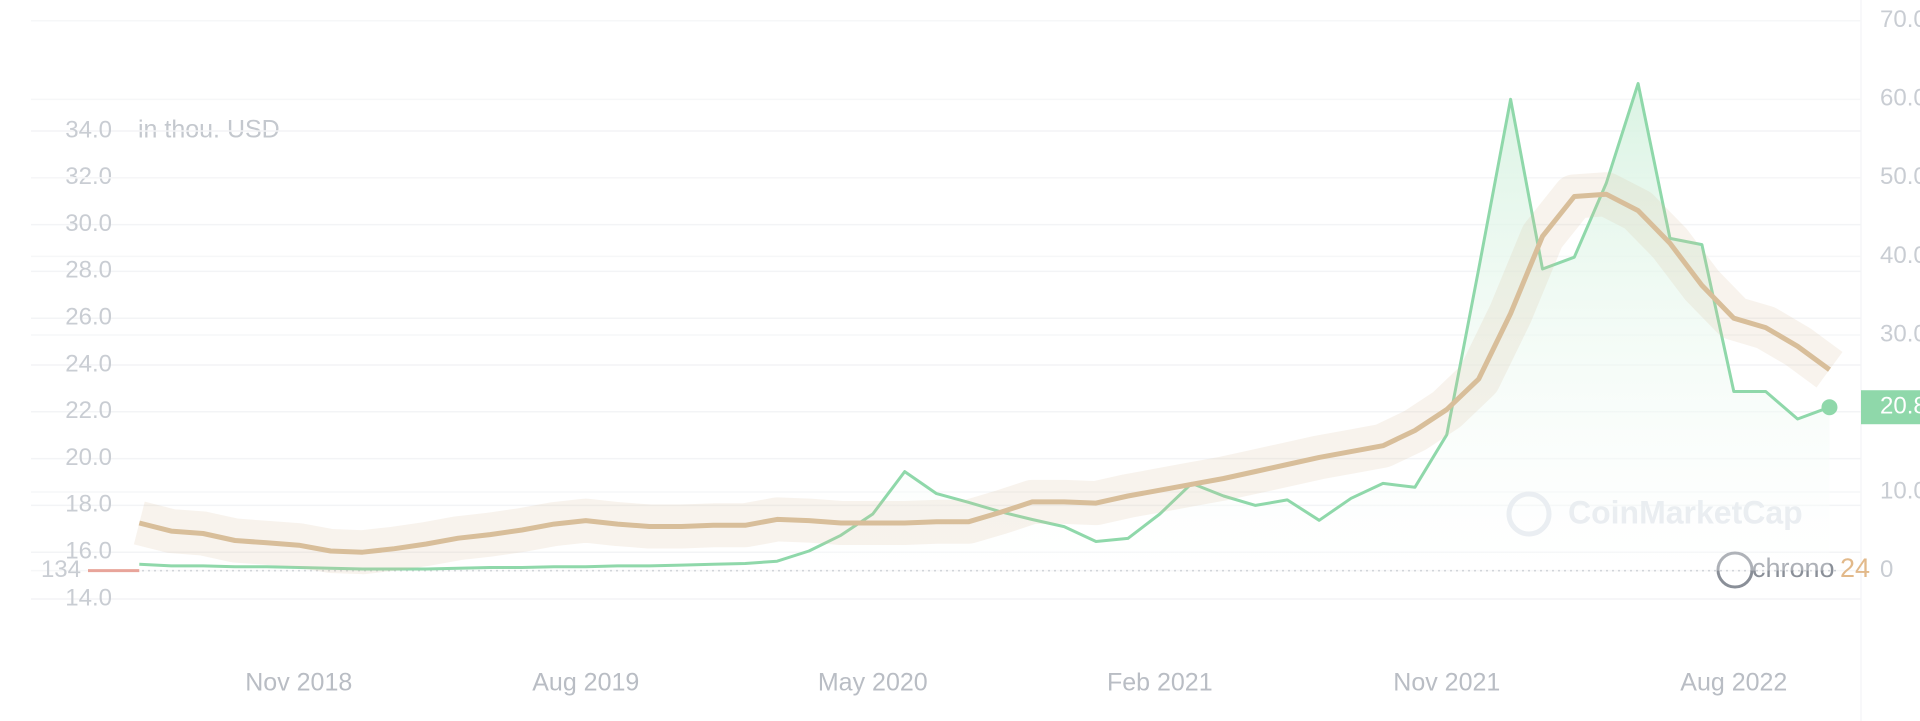 This screenshot has height=721, width=1920. Describe the element at coordinates (298, 683) in the screenshot. I see `x-tick-label: Nov 2018` at that location.